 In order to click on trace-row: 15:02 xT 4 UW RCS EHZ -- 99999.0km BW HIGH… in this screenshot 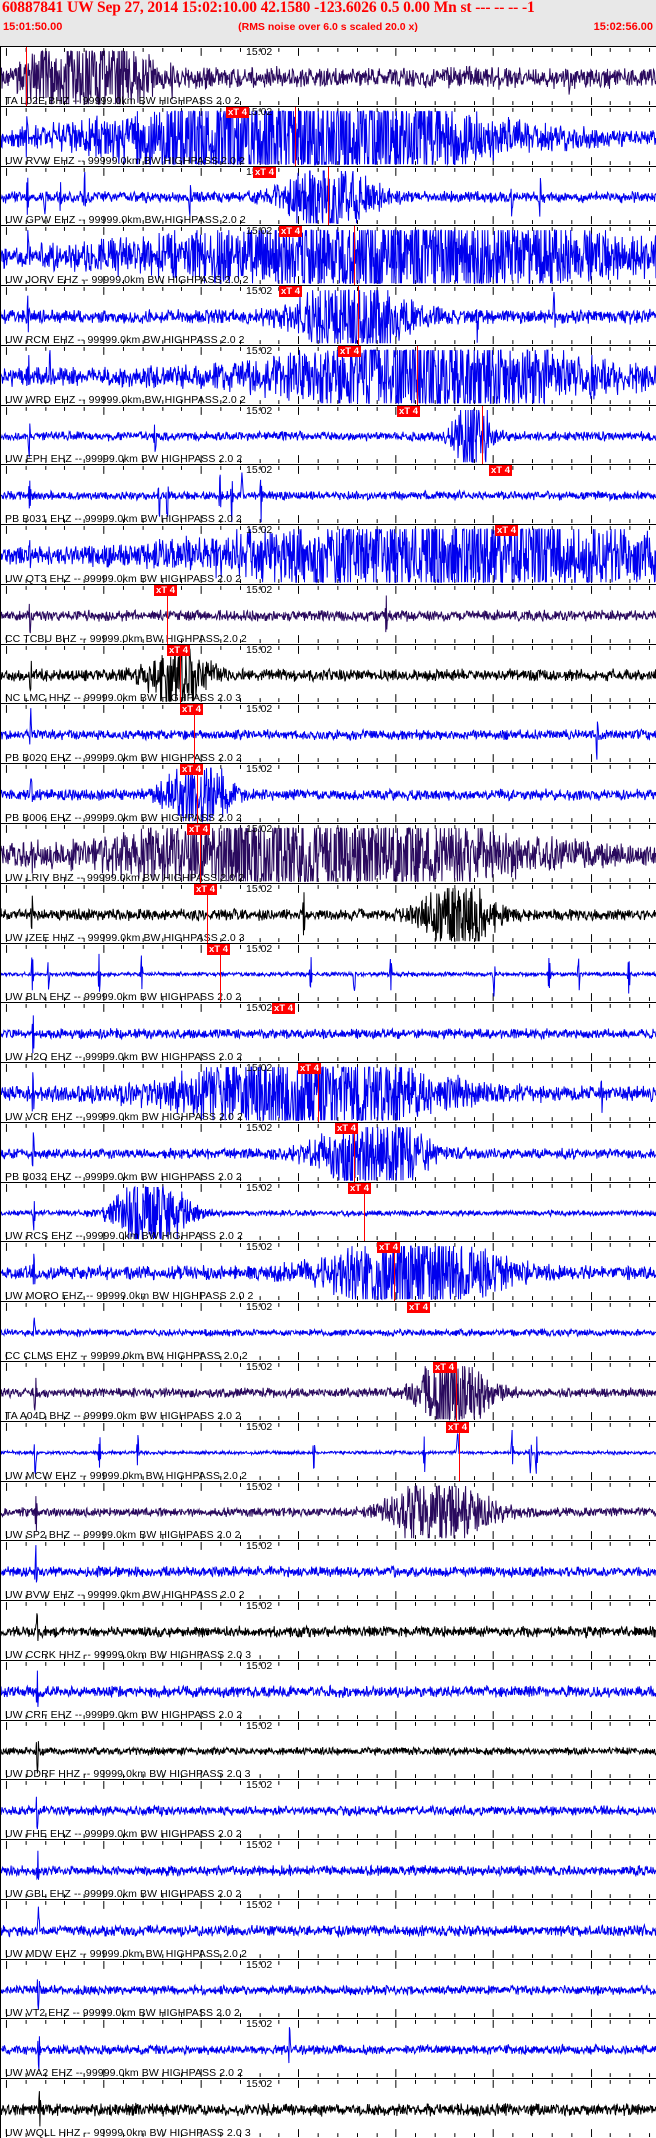, I will do `click(328, 1211)`.